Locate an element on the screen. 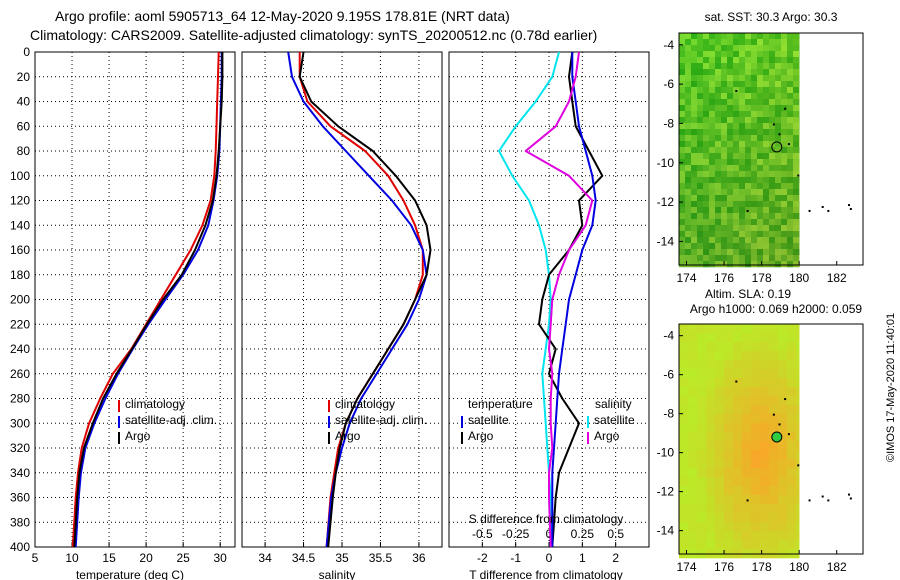 This screenshot has width=900, height=580. salinity-xlabel: salinity is located at coordinates (337, 574).